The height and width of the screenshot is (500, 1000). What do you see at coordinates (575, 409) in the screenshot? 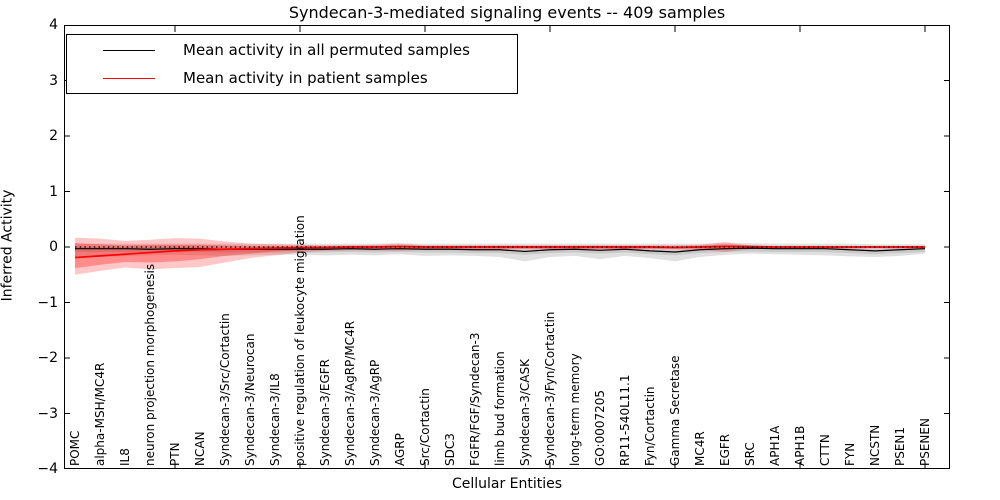
I see `x-tick-label: long-term memory` at bounding box center [575, 409].